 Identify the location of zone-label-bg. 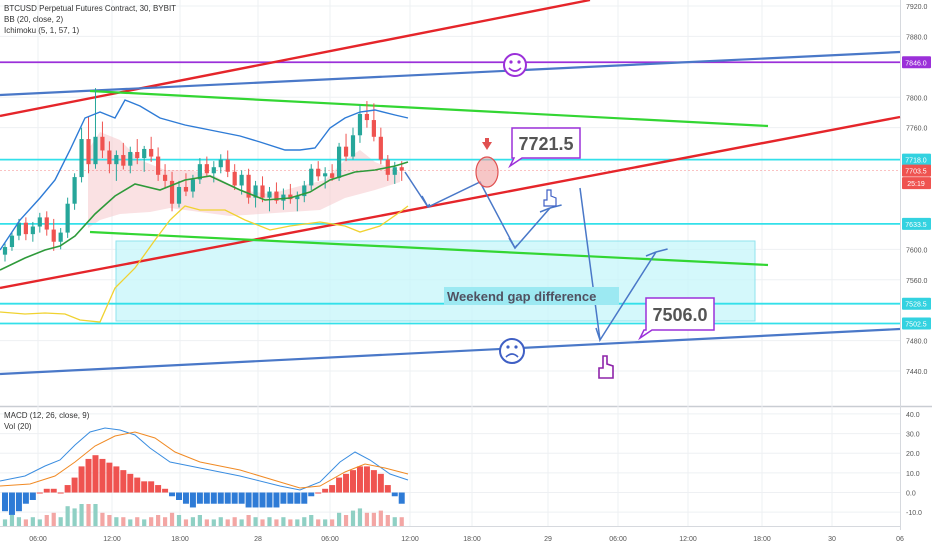
(531, 296).